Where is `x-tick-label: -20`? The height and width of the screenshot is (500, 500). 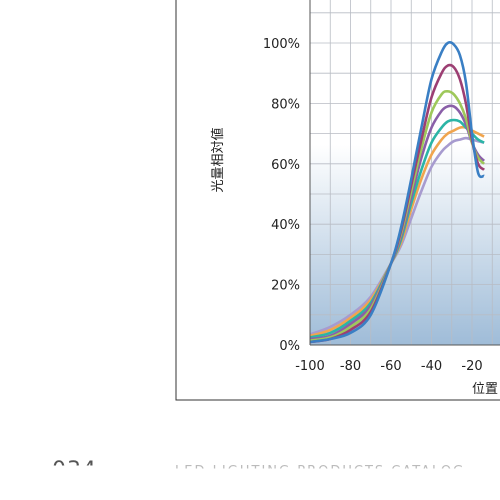
x-tick-label: -20 is located at coordinates (471, 366).